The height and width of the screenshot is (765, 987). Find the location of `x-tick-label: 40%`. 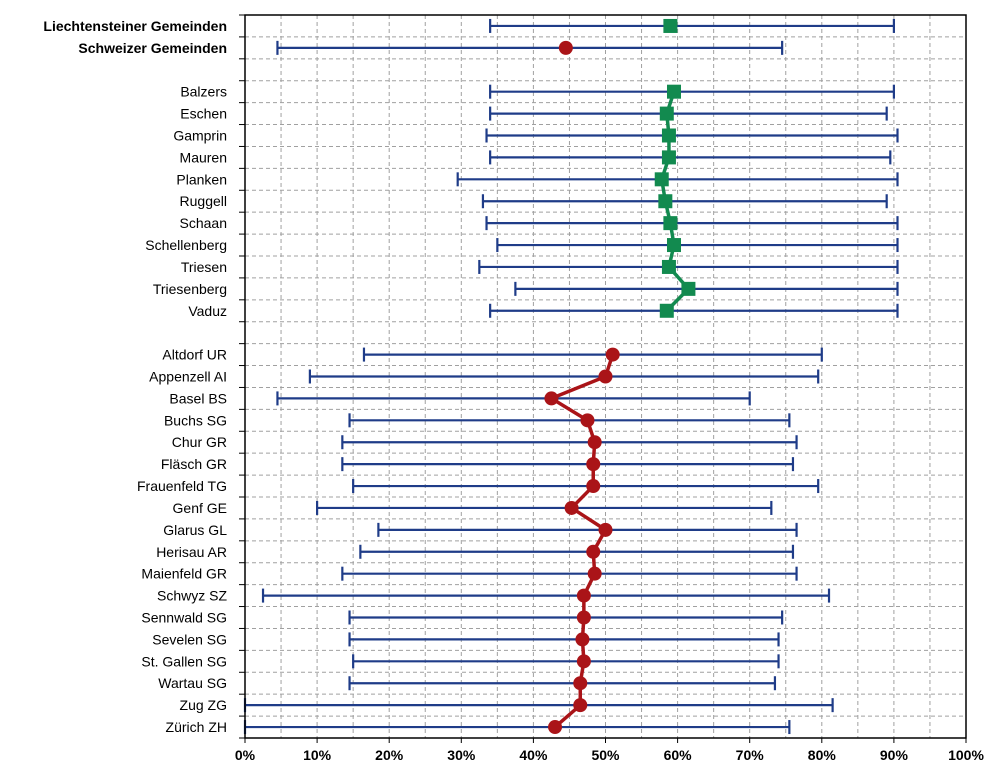

x-tick-label: 40% is located at coordinates (533, 755).